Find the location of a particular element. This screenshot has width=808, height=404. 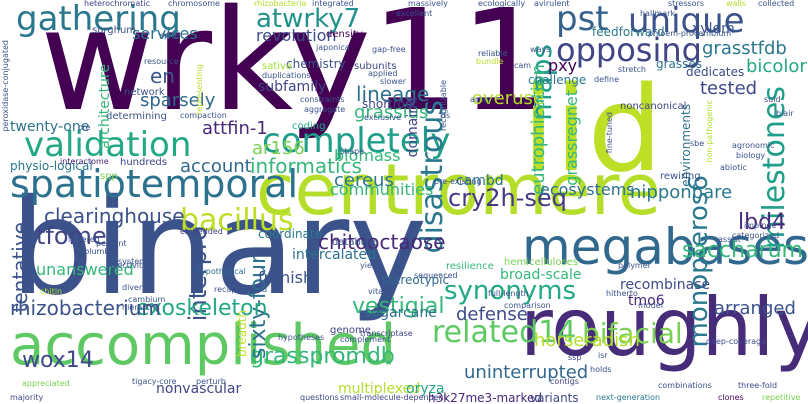

word-excellent: excellent is located at coordinates (414, 13).